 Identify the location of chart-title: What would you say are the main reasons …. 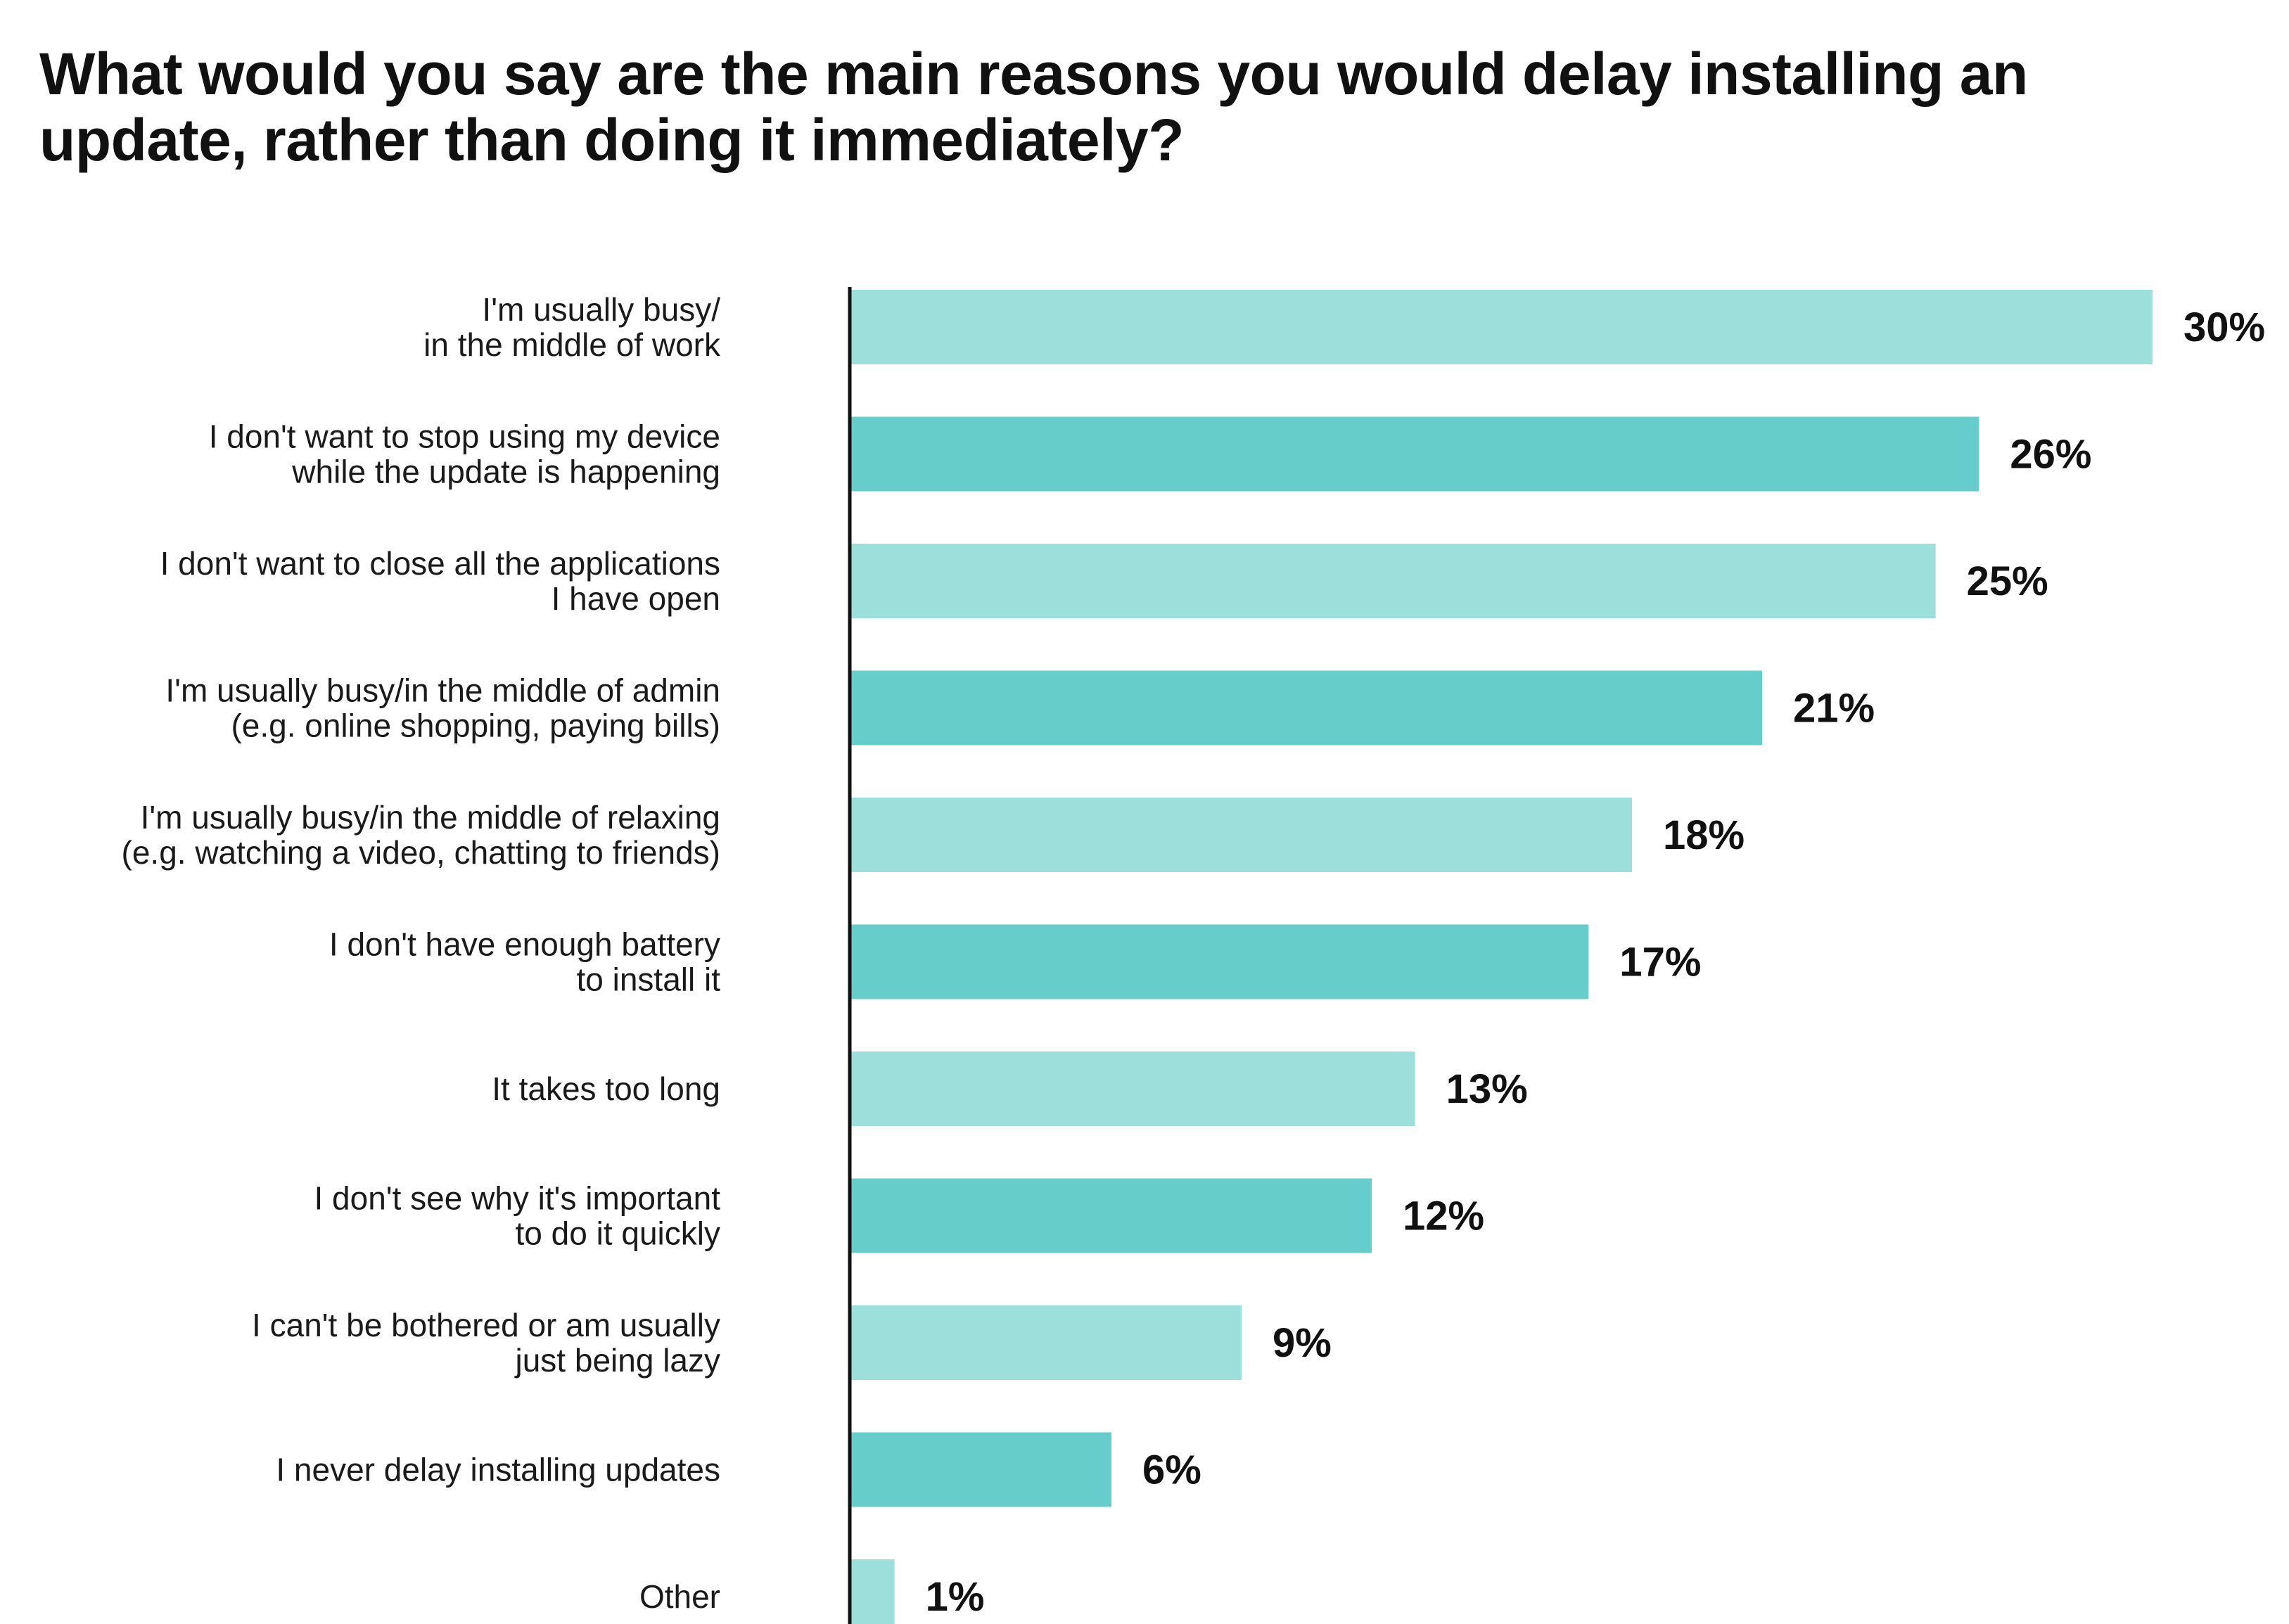
(1033, 107).